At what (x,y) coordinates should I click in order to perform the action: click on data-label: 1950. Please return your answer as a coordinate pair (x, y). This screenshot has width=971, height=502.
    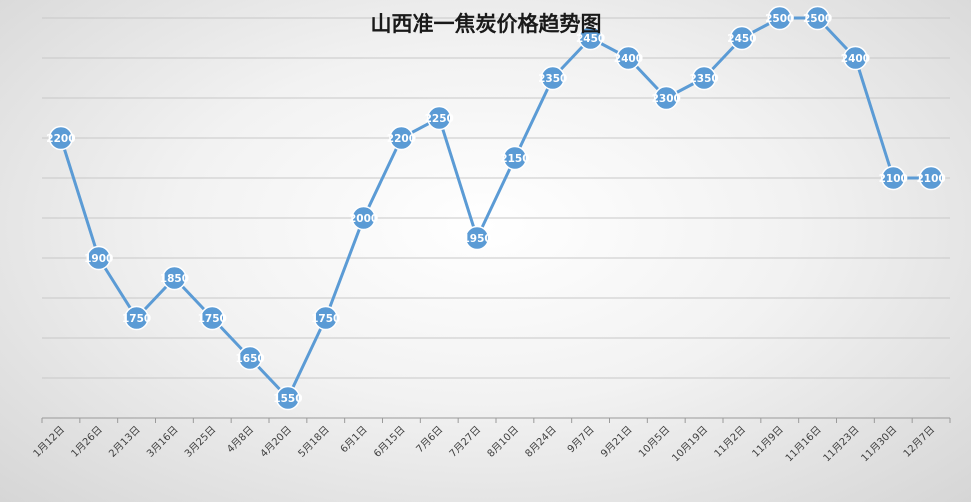
    Looking at the image, I should click on (476, 239).